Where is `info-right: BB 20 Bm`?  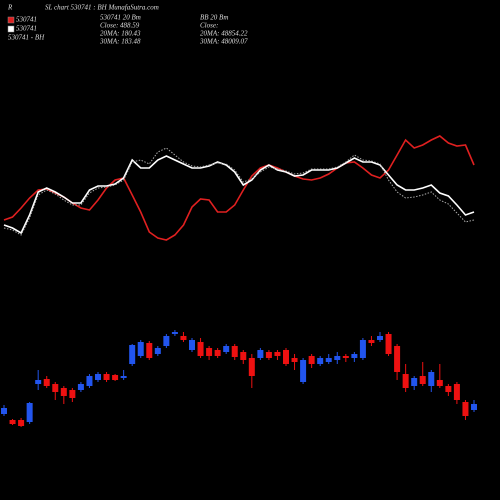 info-right: BB 20 Bm is located at coordinates (214, 18).